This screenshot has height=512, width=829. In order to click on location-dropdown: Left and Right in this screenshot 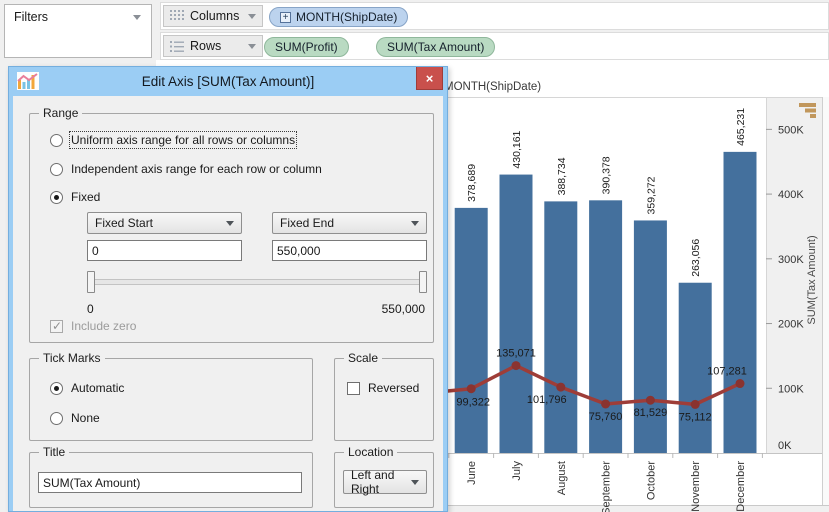, I will do `click(385, 482)`.